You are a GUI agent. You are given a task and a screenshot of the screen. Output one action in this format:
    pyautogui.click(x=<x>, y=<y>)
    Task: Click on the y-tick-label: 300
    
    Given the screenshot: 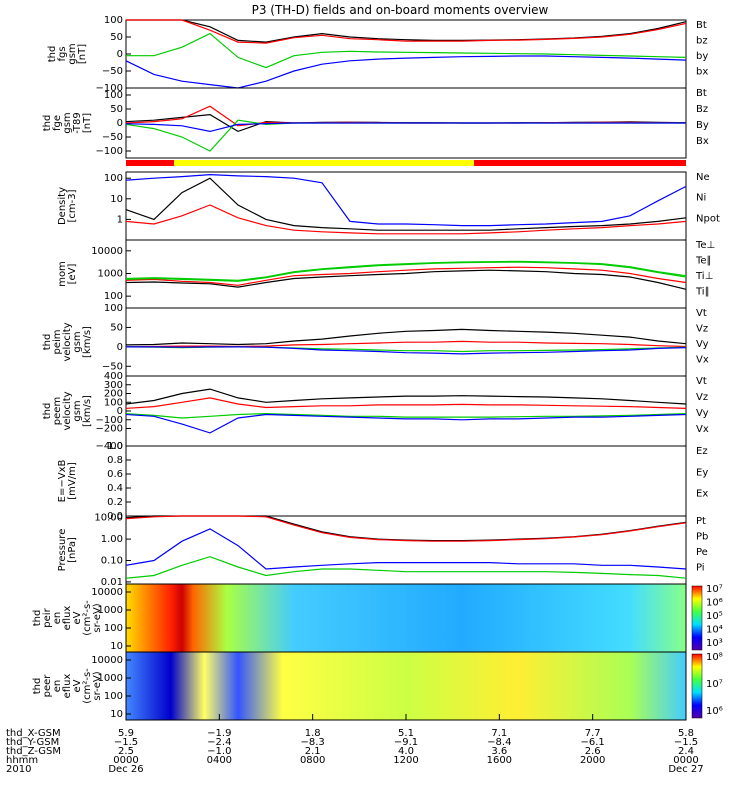 What is the action you would take?
    pyautogui.click(x=113, y=385)
    